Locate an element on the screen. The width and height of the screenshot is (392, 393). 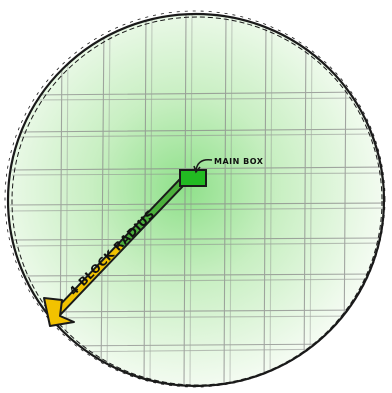
pointer-arrow-icon is located at coordinates (197, 169).